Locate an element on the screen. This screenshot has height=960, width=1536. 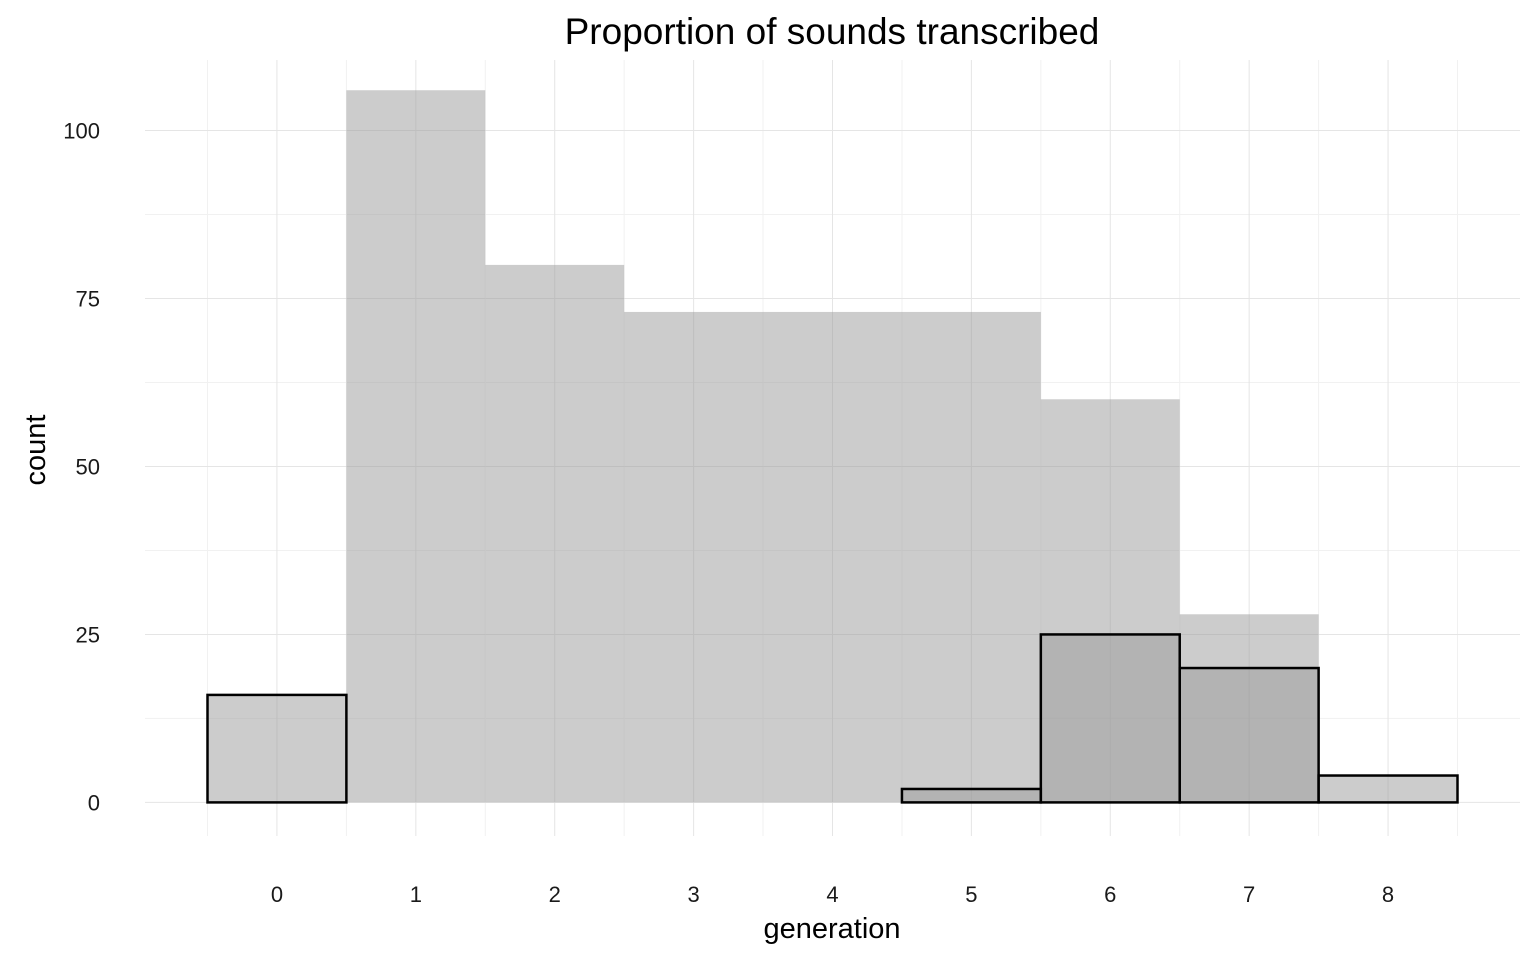
x-tick-labels: 0 1 2 3 4 5 6 7 8 is located at coordinates (832, 894).